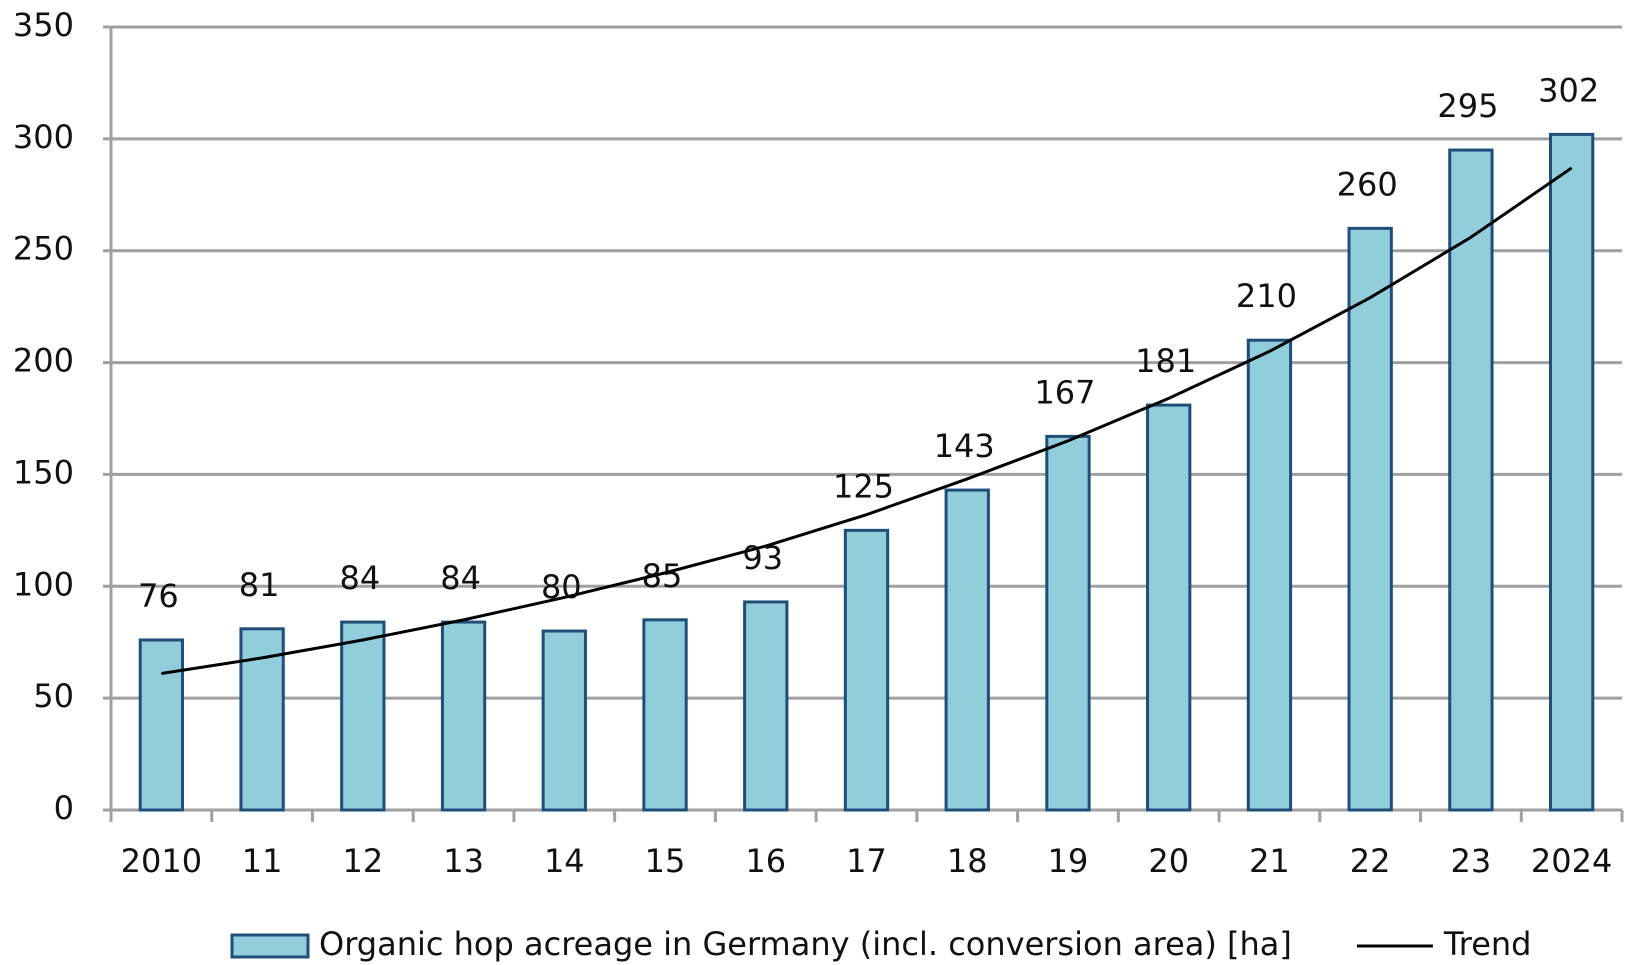  Describe the element at coordinates (765, 861) in the screenshot. I see `x-tick-label: 16` at that location.